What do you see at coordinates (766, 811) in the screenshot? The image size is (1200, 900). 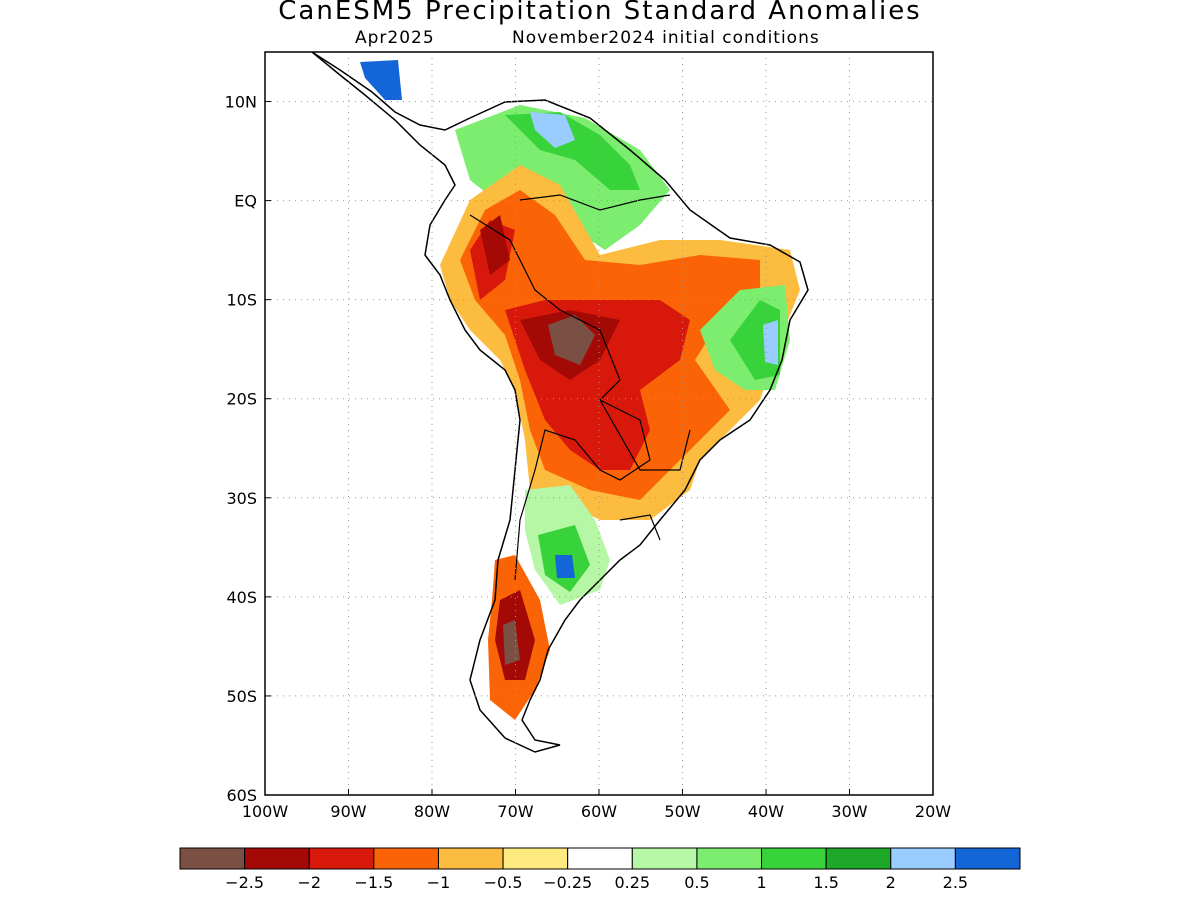 I see `x-tick-label: 40W` at bounding box center [766, 811].